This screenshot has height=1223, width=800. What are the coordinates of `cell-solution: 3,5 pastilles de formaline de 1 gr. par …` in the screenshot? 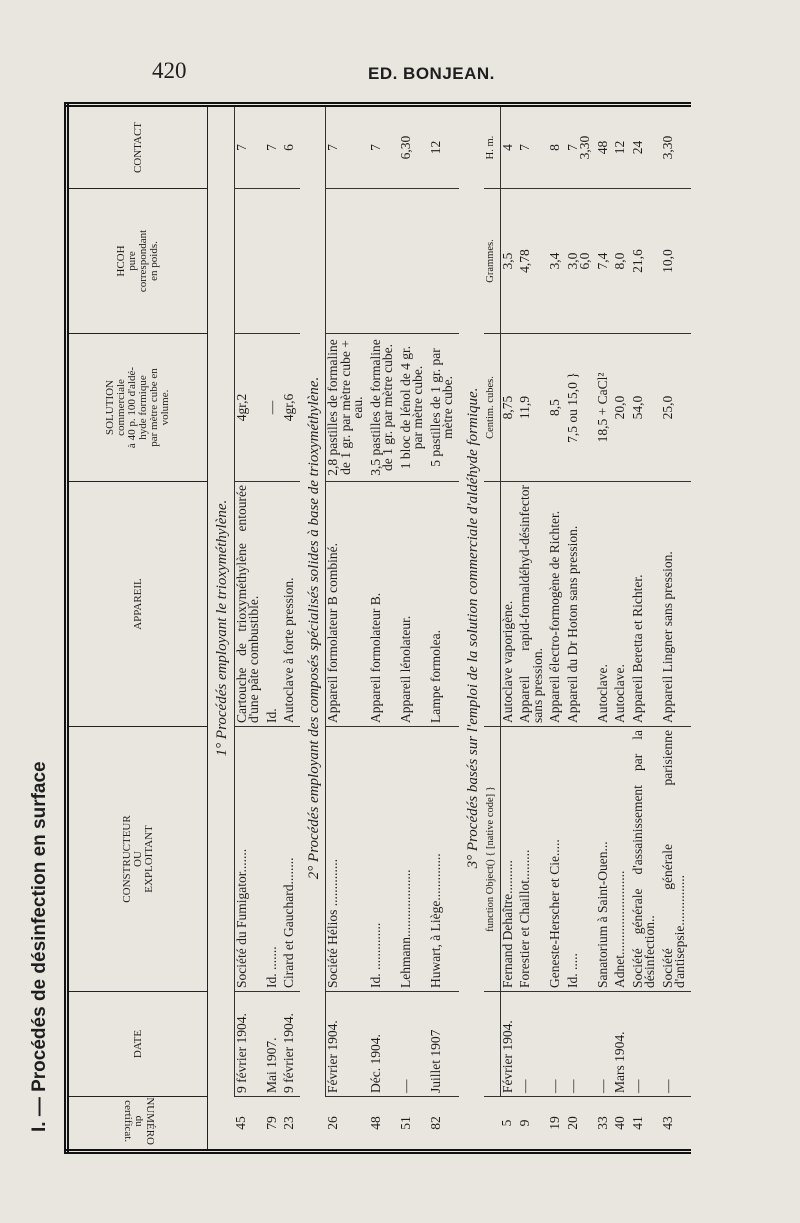 It's located at (383, 407).